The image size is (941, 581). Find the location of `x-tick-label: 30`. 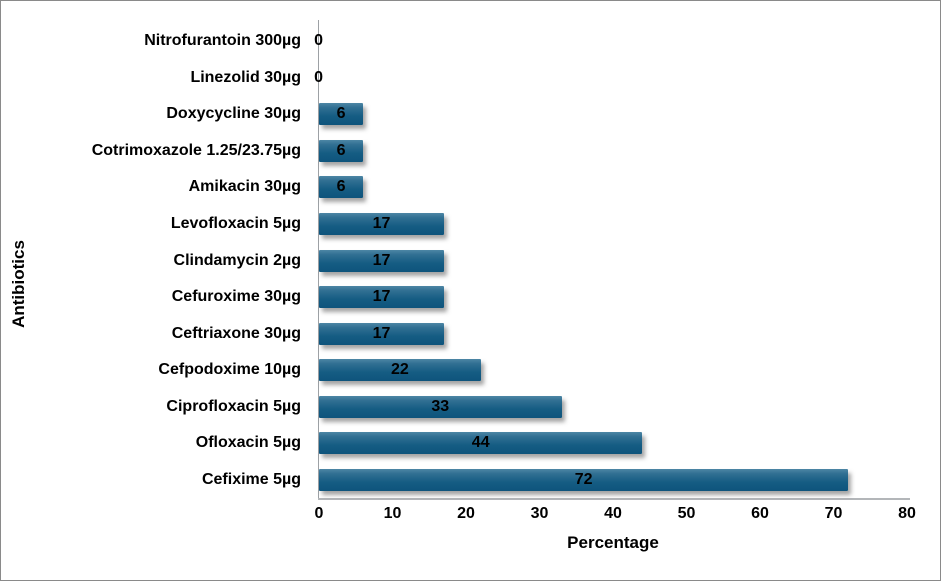

x-tick-label: 30 is located at coordinates (539, 513).